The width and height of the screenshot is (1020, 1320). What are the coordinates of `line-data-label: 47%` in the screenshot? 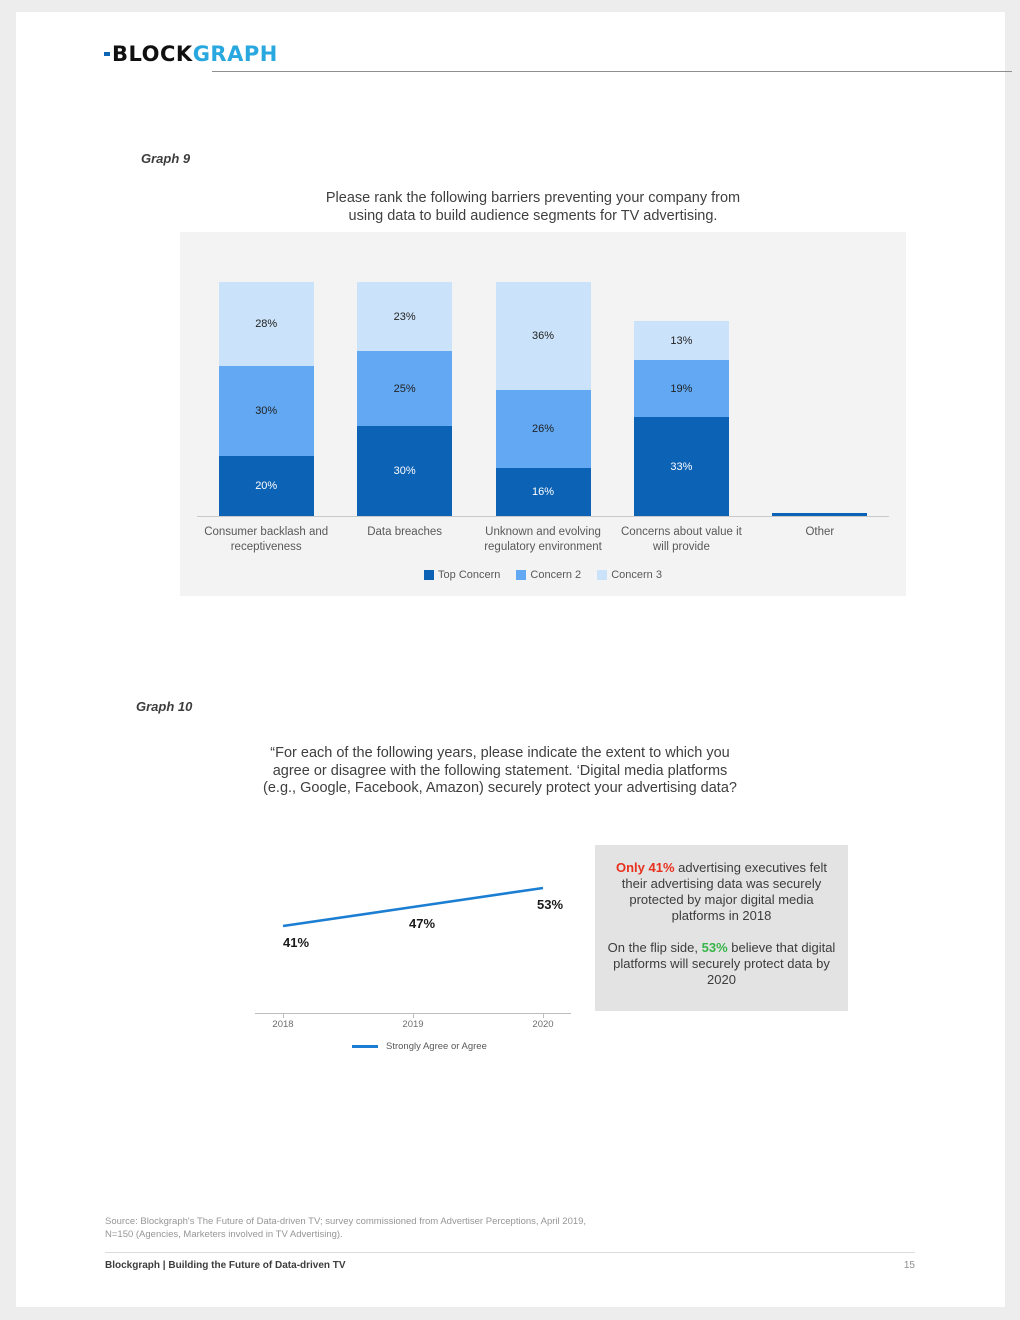 It's located at (422, 923).